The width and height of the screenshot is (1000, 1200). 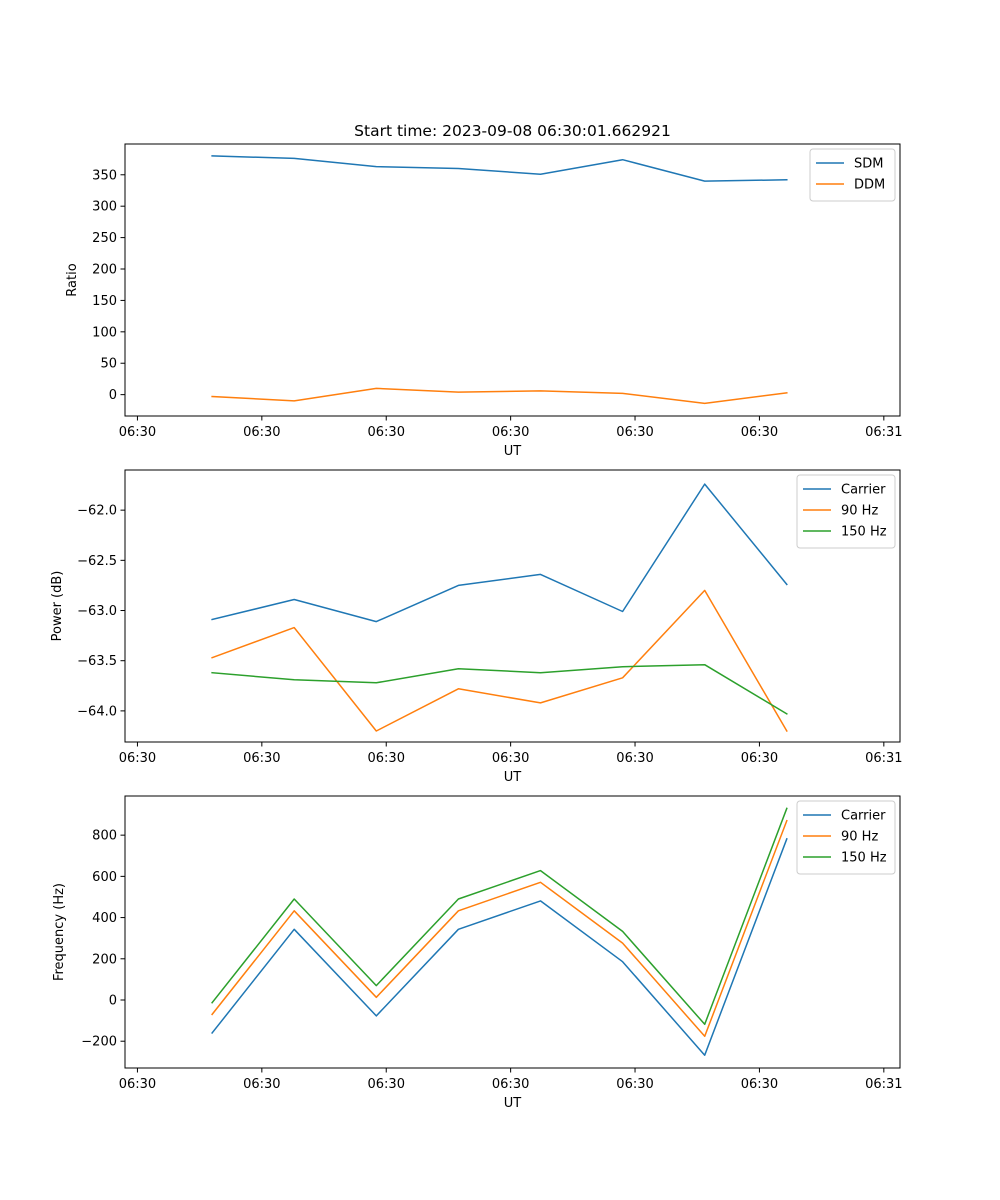 What do you see at coordinates (104, 918) in the screenshot?
I see `y-tick-label: 400` at bounding box center [104, 918].